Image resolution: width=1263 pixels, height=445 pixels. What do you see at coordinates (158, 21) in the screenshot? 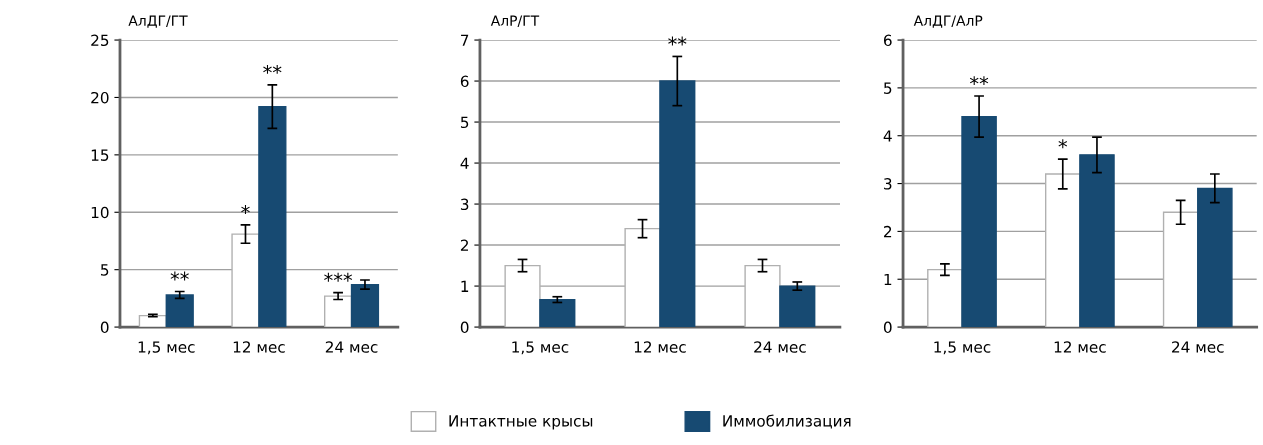
I see `y-axis-title: АлДГ/ГТ` at bounding box center [158, 21].